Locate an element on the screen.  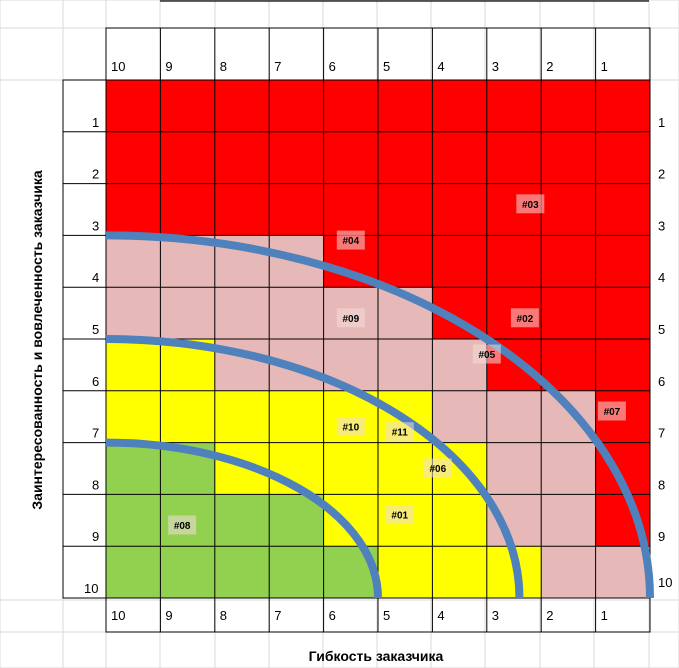
x-tick-bottom: 4 is located at coordinates (440, 615).